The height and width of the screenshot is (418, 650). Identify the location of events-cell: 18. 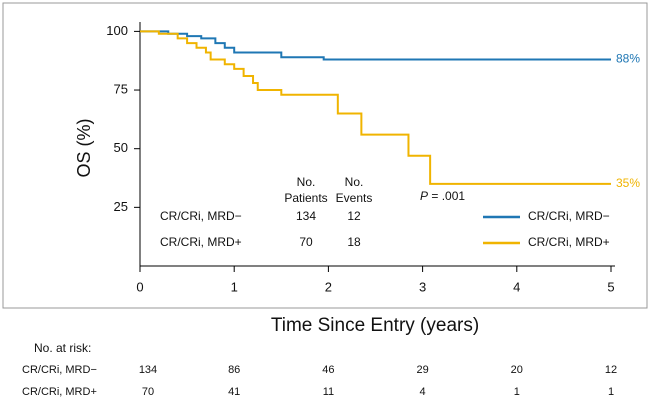
(354, 242).